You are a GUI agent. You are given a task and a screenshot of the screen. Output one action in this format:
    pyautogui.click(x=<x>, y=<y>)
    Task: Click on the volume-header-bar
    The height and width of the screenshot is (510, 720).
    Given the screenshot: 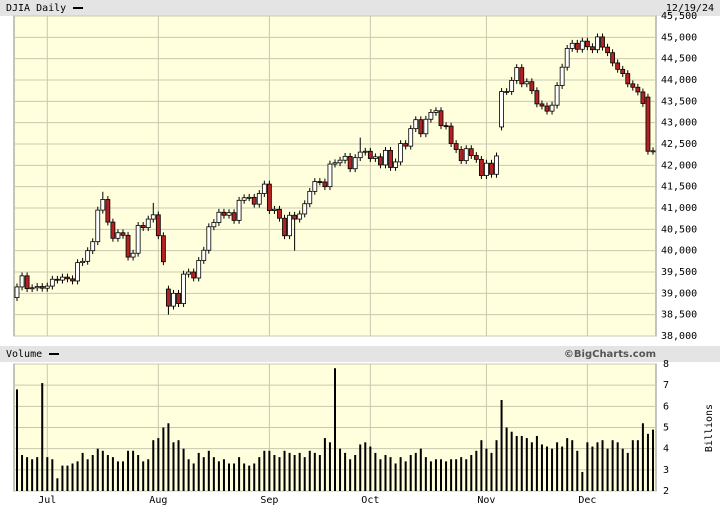 What is the action you would take?
    pyautogui.click(x=360, y=354)
    